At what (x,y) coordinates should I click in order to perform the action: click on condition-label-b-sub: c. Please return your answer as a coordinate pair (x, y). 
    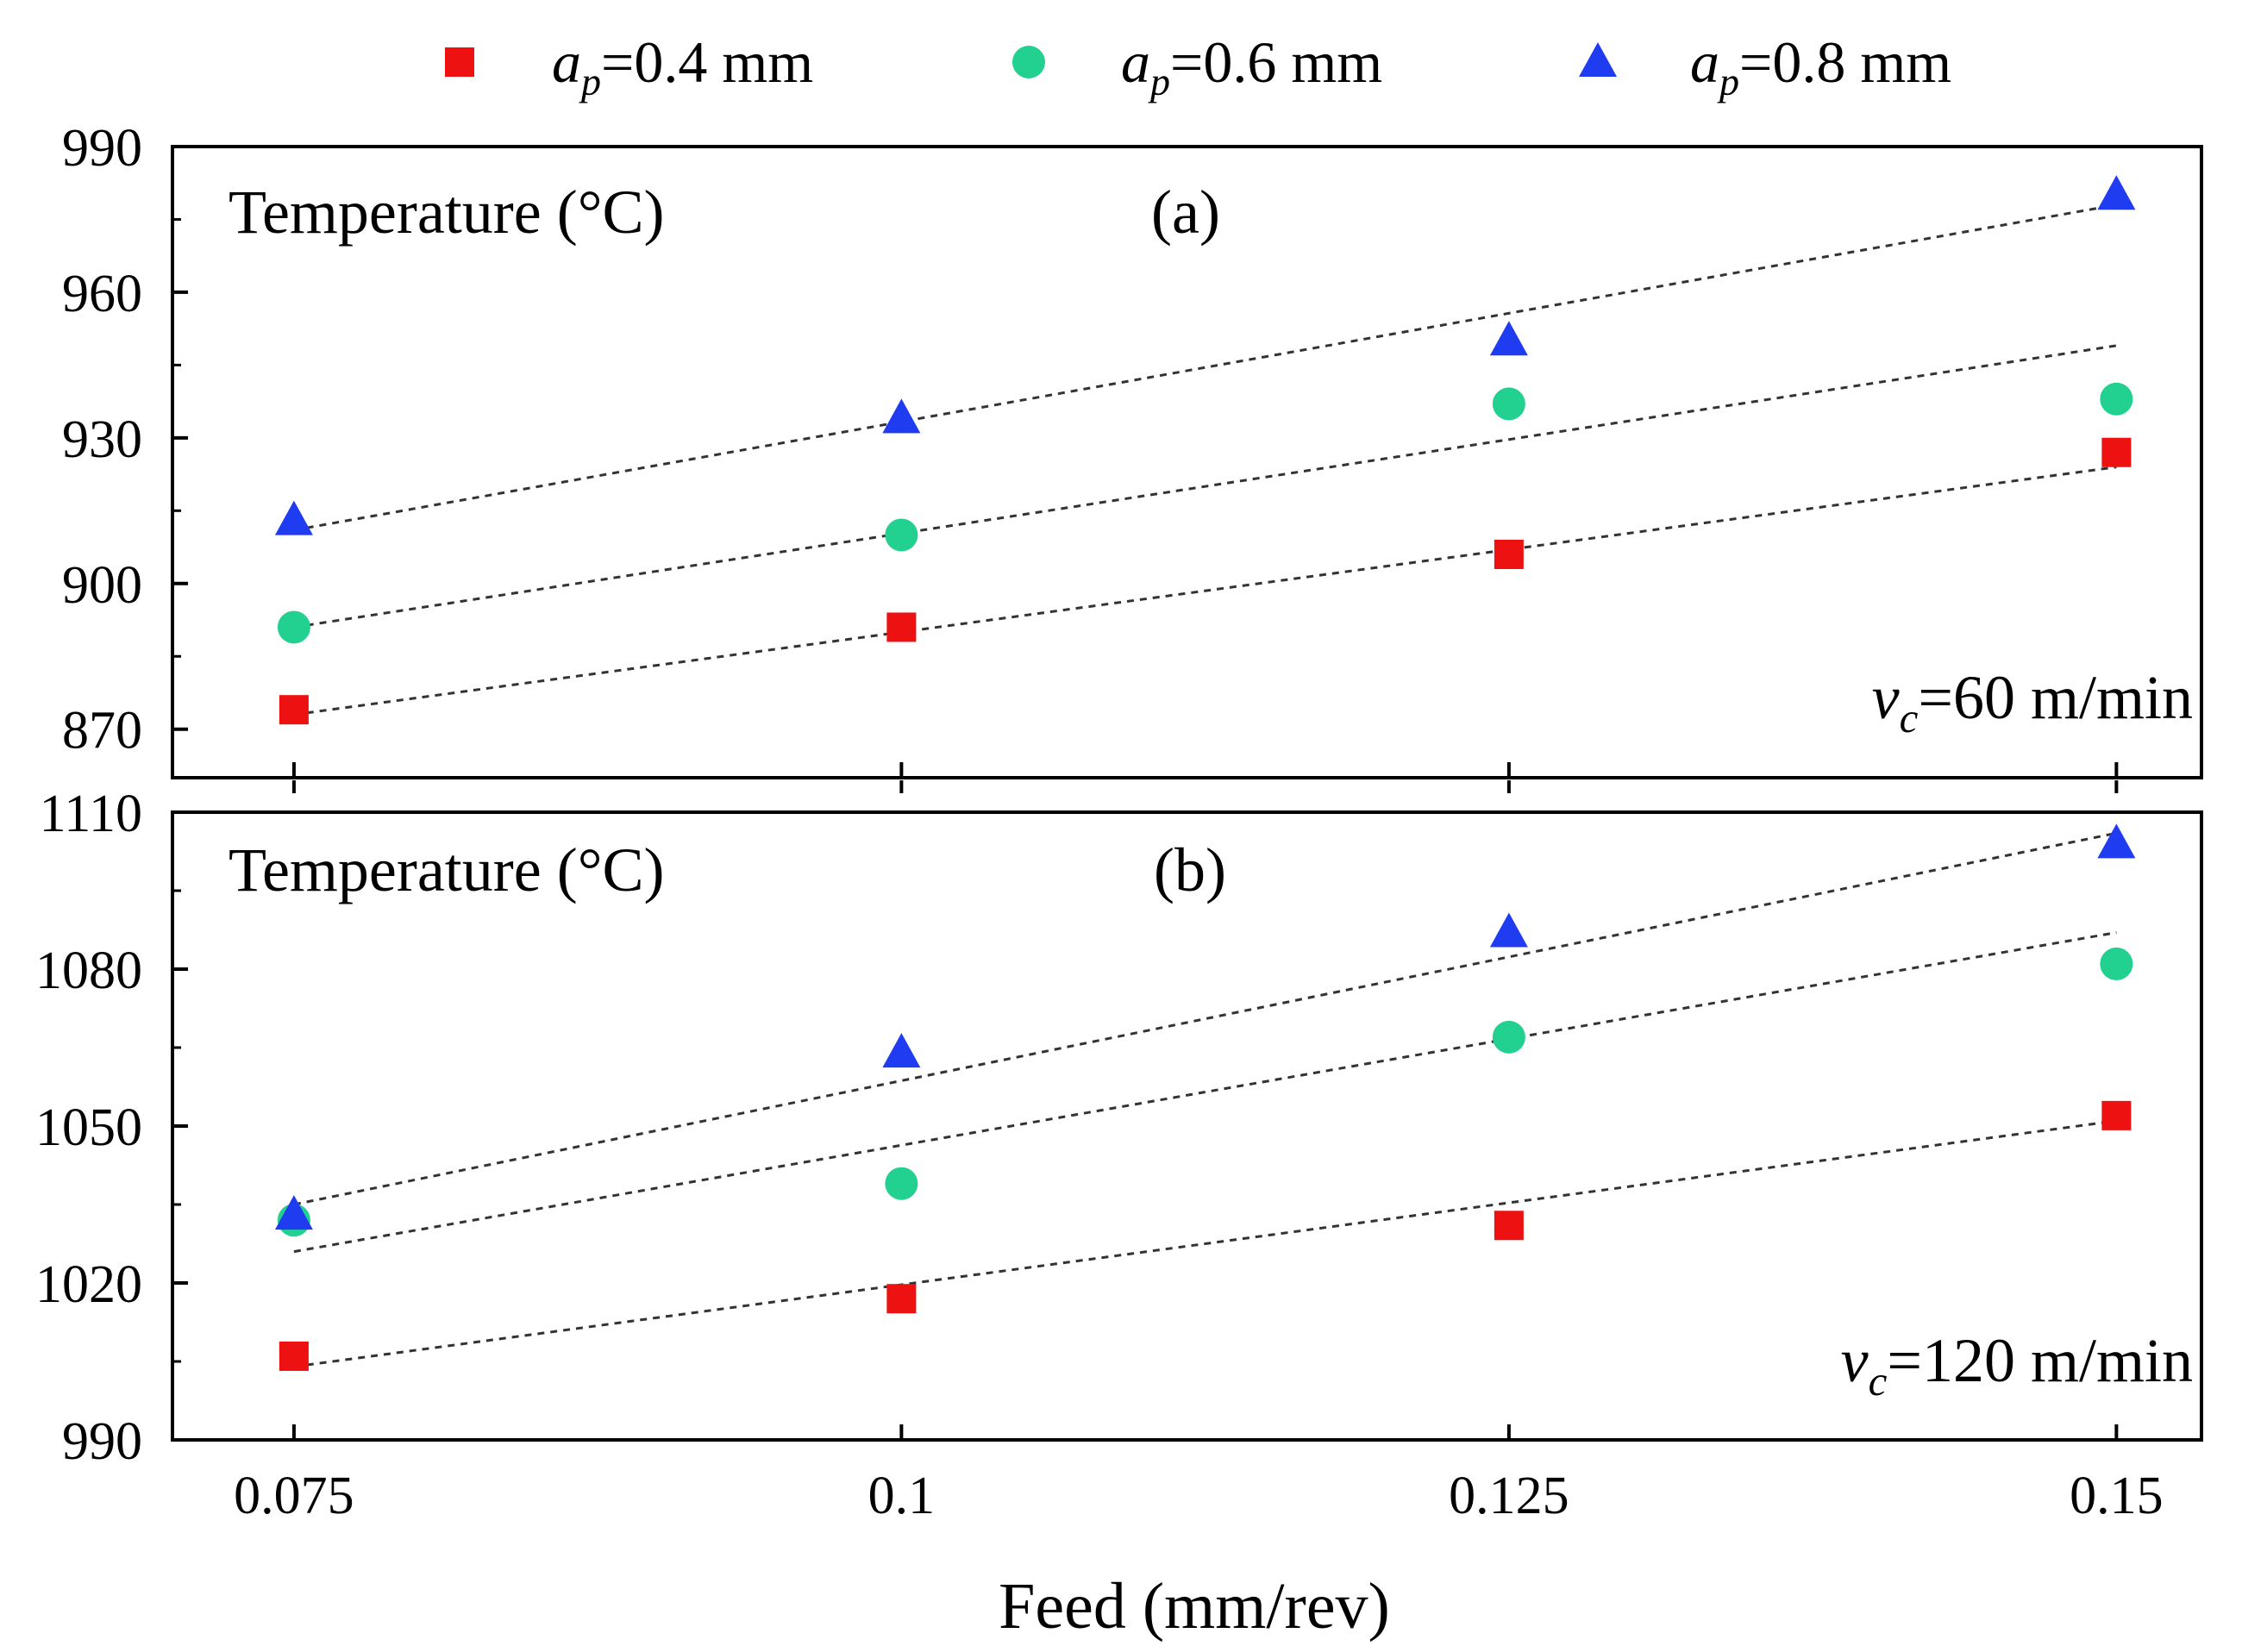
    Looking at the image, I should click on (1878, 1381).